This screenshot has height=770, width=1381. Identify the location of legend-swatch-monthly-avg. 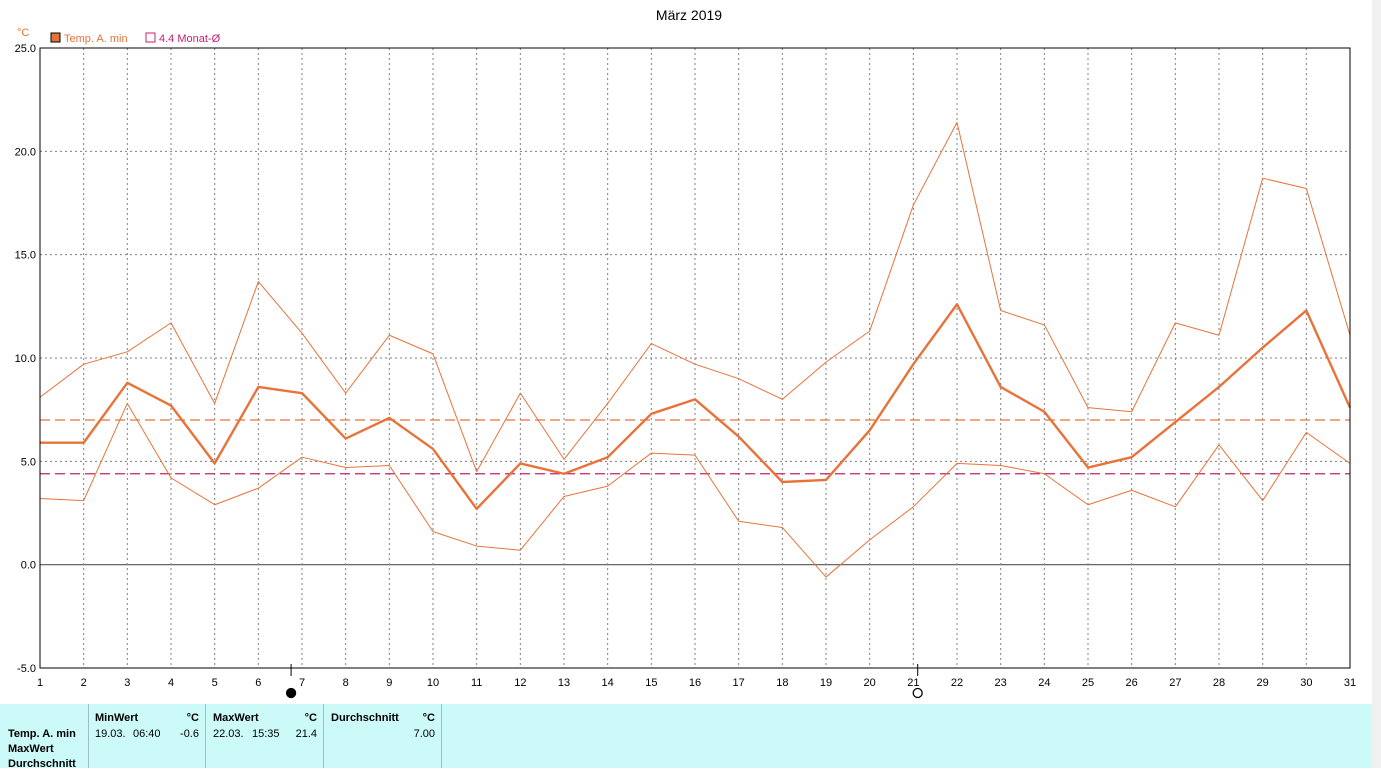
(150, 37).